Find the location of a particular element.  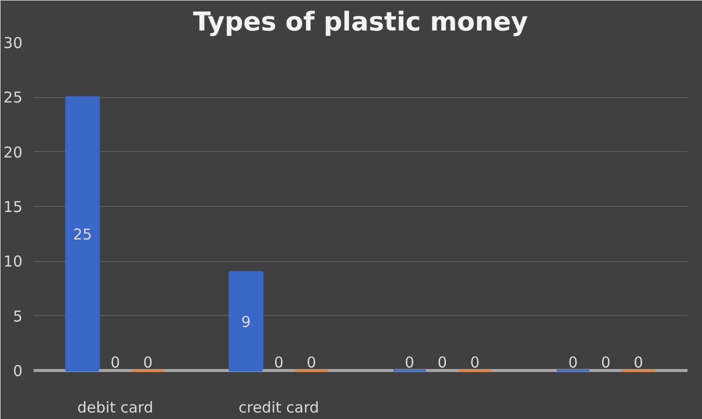

data-label: 25 is located at coordinates (82, 234).